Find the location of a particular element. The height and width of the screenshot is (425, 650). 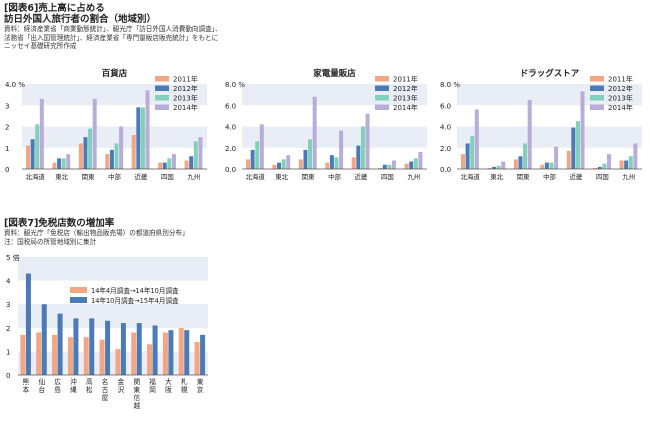

y-tick-label: 4.0 % is located at coordinates (15, 85).